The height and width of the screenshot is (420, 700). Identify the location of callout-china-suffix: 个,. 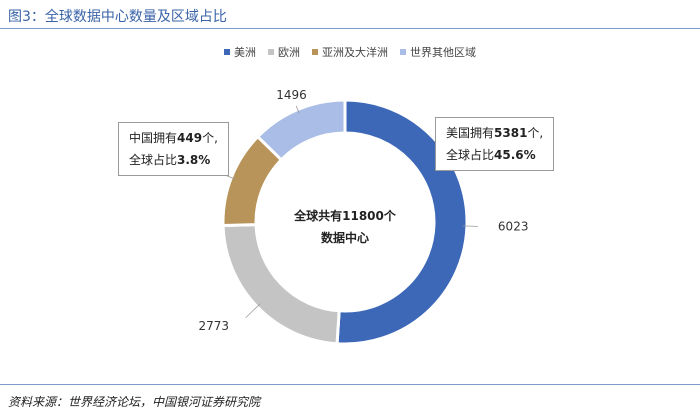
(210, 138).